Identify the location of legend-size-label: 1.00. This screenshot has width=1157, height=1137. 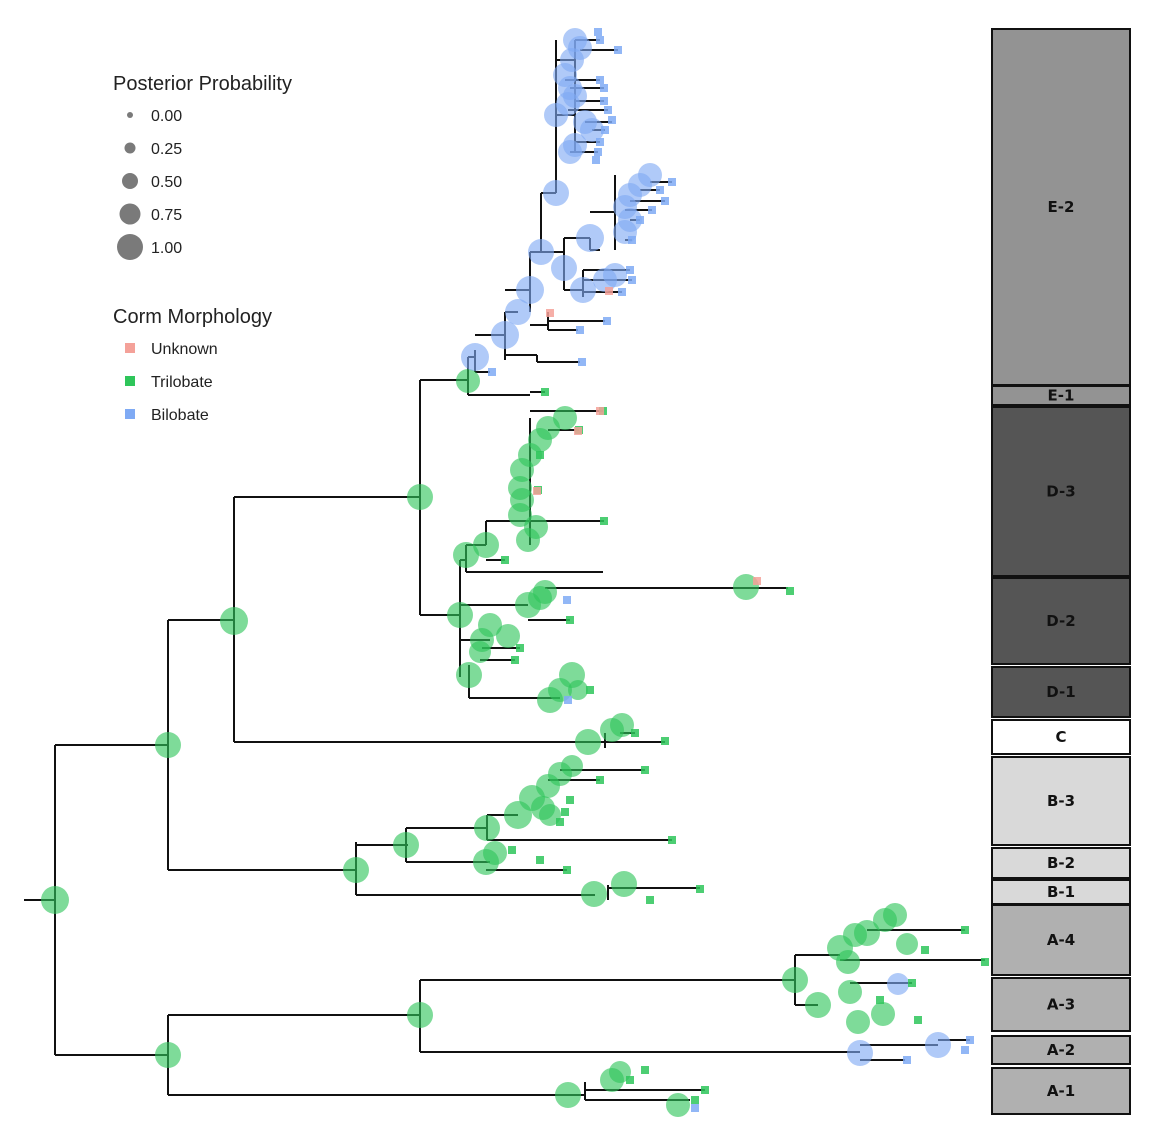
(166, 248).